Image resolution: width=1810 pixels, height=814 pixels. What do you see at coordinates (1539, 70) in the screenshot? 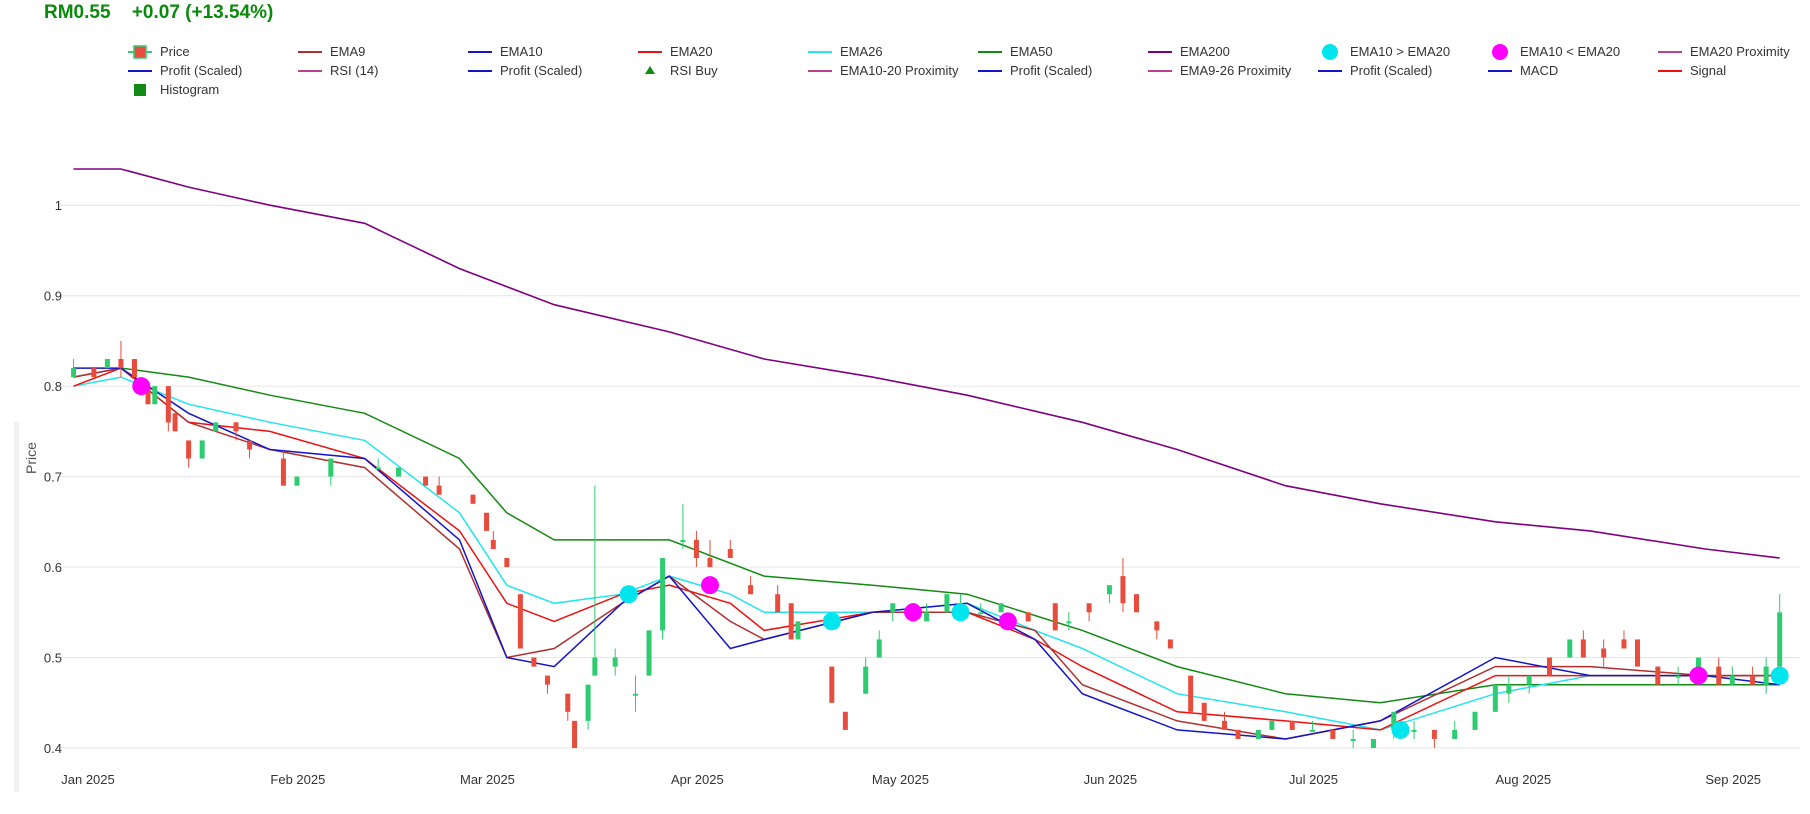
I see `legend-label: MACD` at bounding box center [1539, 70].